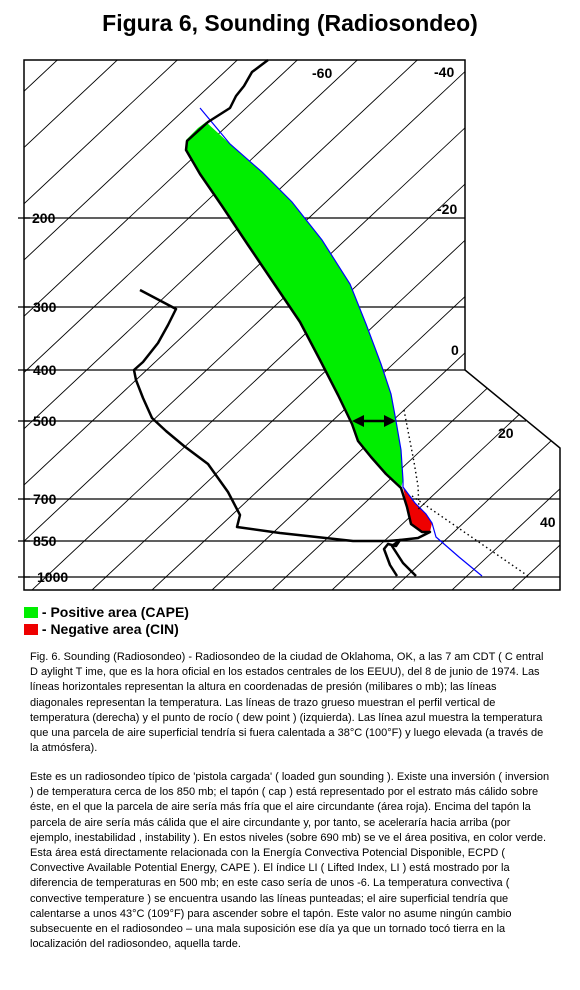 Image resolution: width=580 pixels, height=990 pixels. What do you see at coordinates (45, 421) in the screenshot?
I see `pressure-label-500: 500` at bounding box center [45, 421].